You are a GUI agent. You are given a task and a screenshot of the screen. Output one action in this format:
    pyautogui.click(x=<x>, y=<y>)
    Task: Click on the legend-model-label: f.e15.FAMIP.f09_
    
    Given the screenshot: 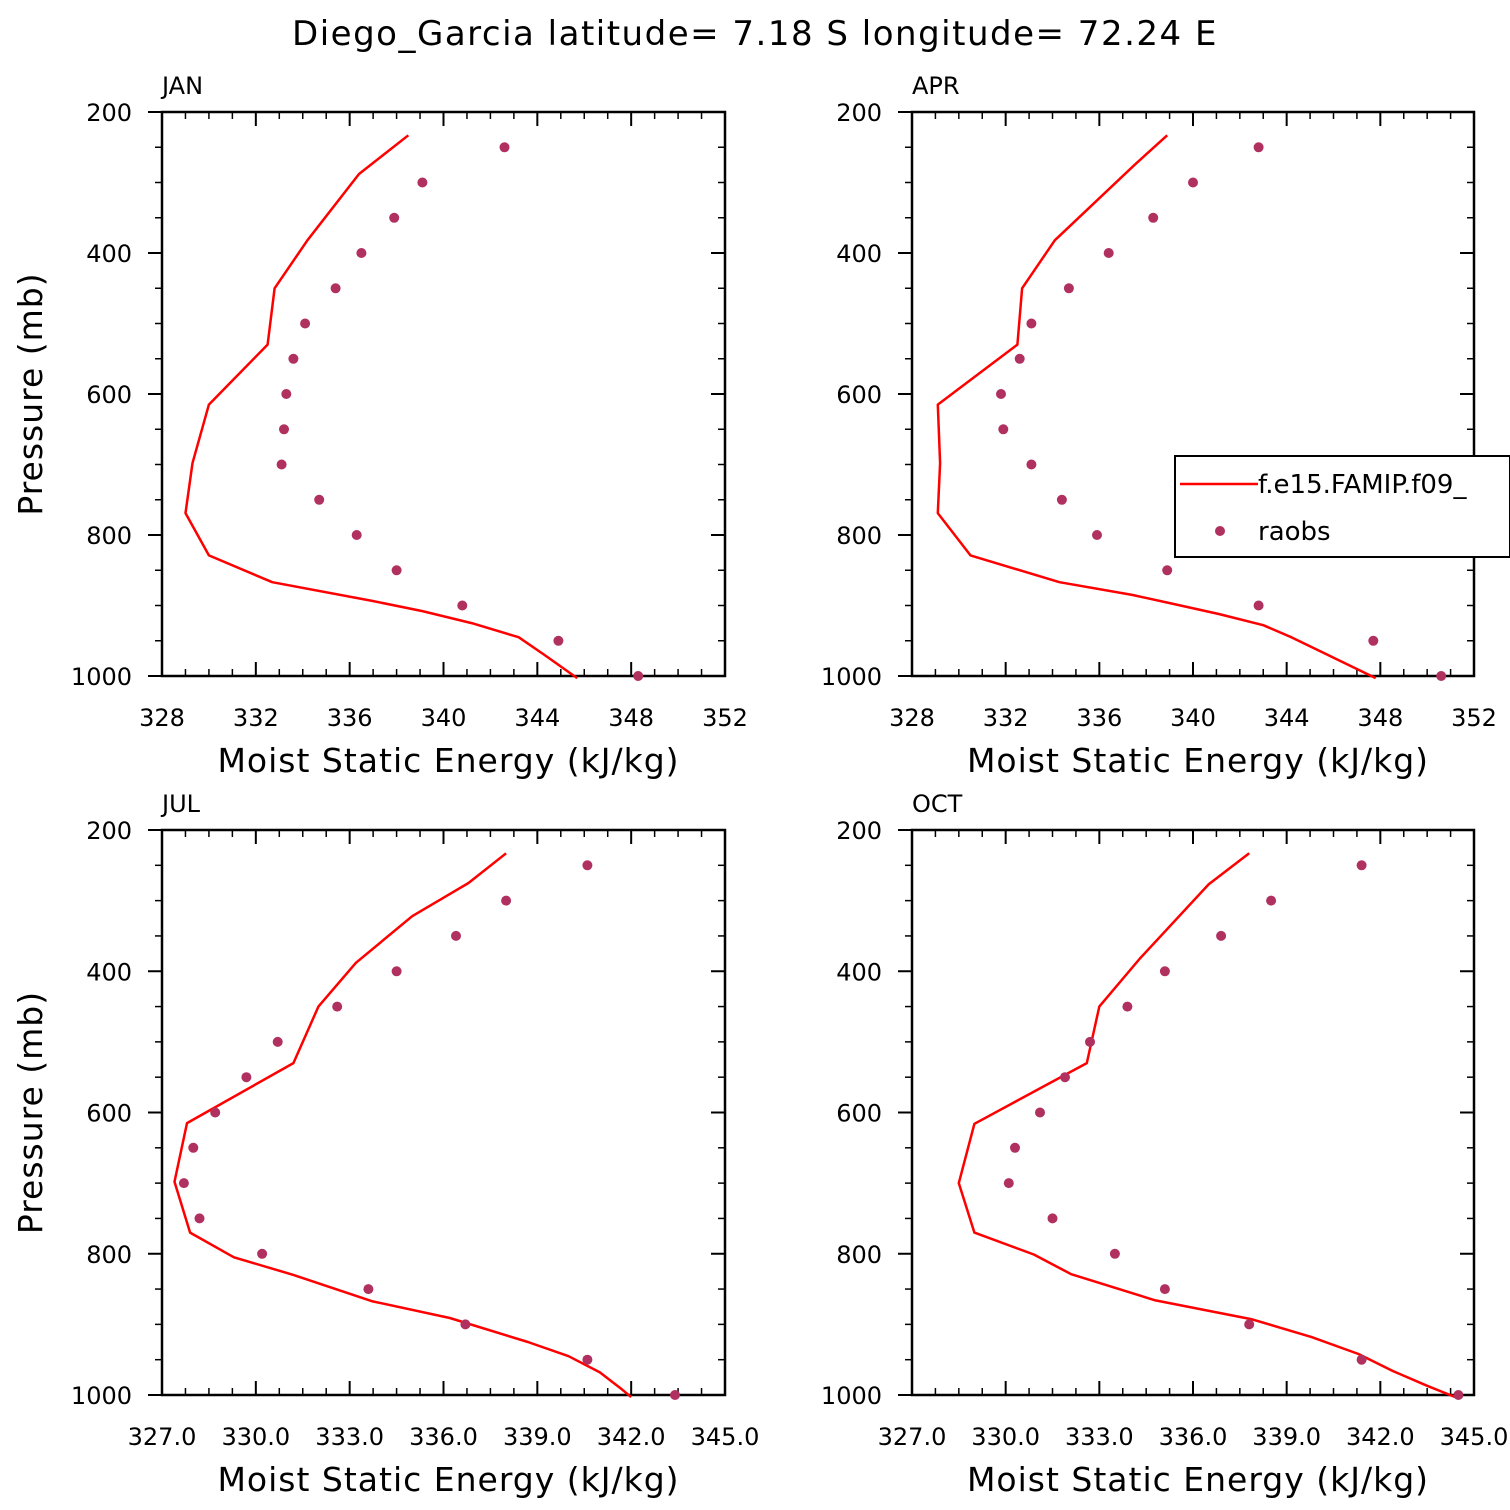 What is the action you would take?
    pyautogui.click(x=1362, y=485)
    